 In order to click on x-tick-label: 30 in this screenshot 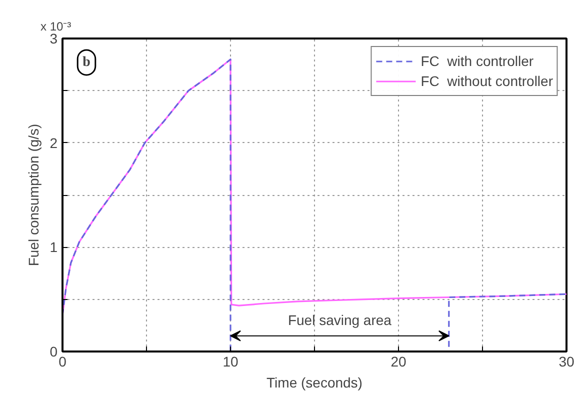, I will do `click(566, 362)`.